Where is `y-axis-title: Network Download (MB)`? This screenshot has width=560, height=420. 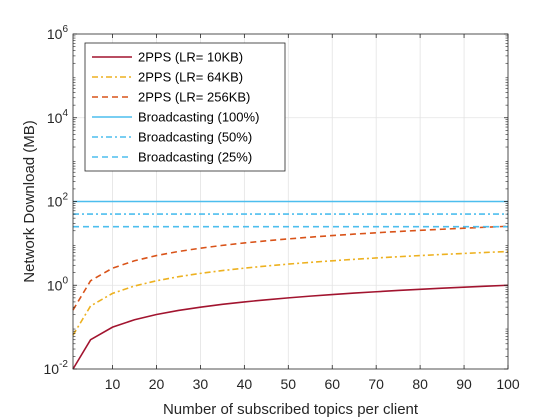
y-axis-title: Network Download (MB) is located at coordinates (29, 201).